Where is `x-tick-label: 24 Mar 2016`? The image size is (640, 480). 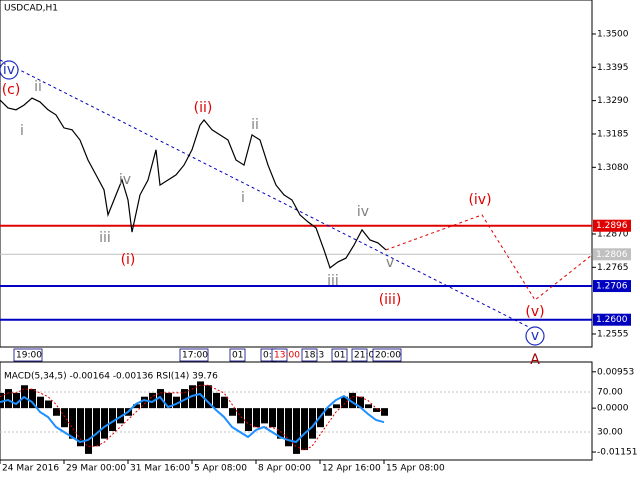 x-tick-label: 24 Mar 2016 is located at coordinates (30, 469).